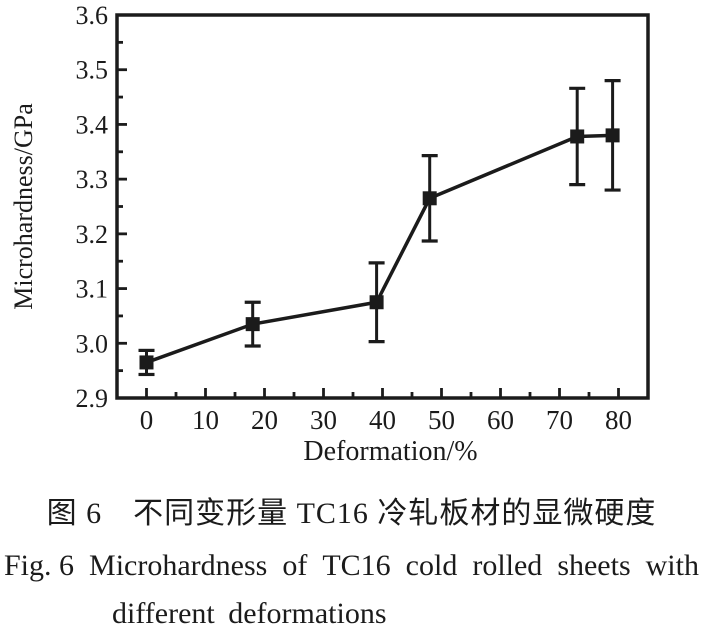 This screenshot has height=636, width=703. Describe the element at coordinates (382, 420) in the screenshot. I see `x-tick-label: 40` at that location.